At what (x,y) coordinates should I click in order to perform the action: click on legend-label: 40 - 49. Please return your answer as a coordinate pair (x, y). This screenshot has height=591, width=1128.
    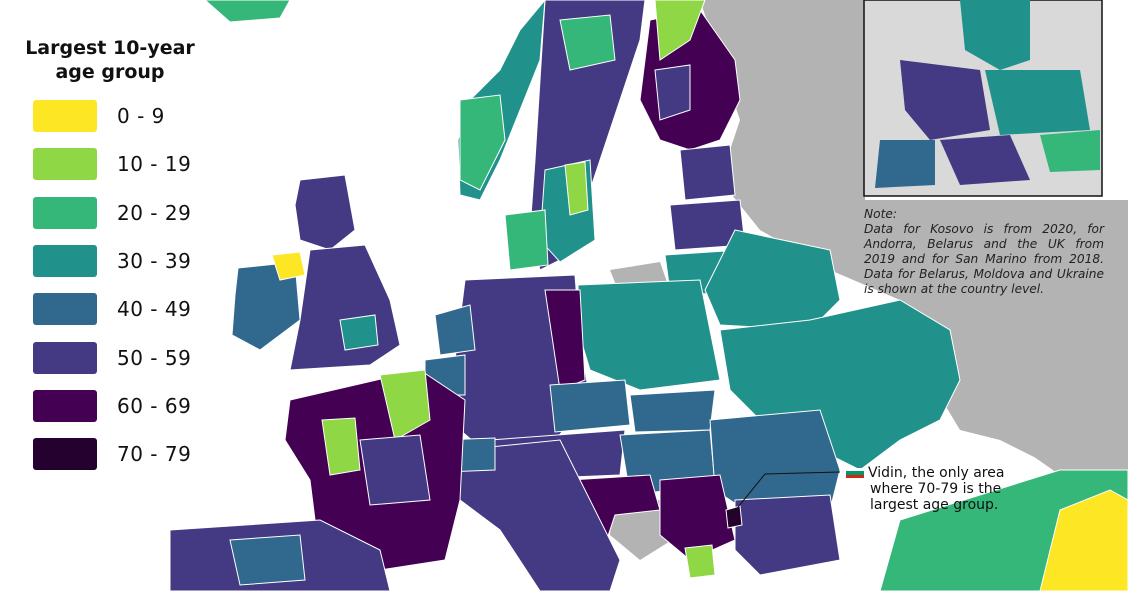
    Looking at the image, I should click on (154, 309).